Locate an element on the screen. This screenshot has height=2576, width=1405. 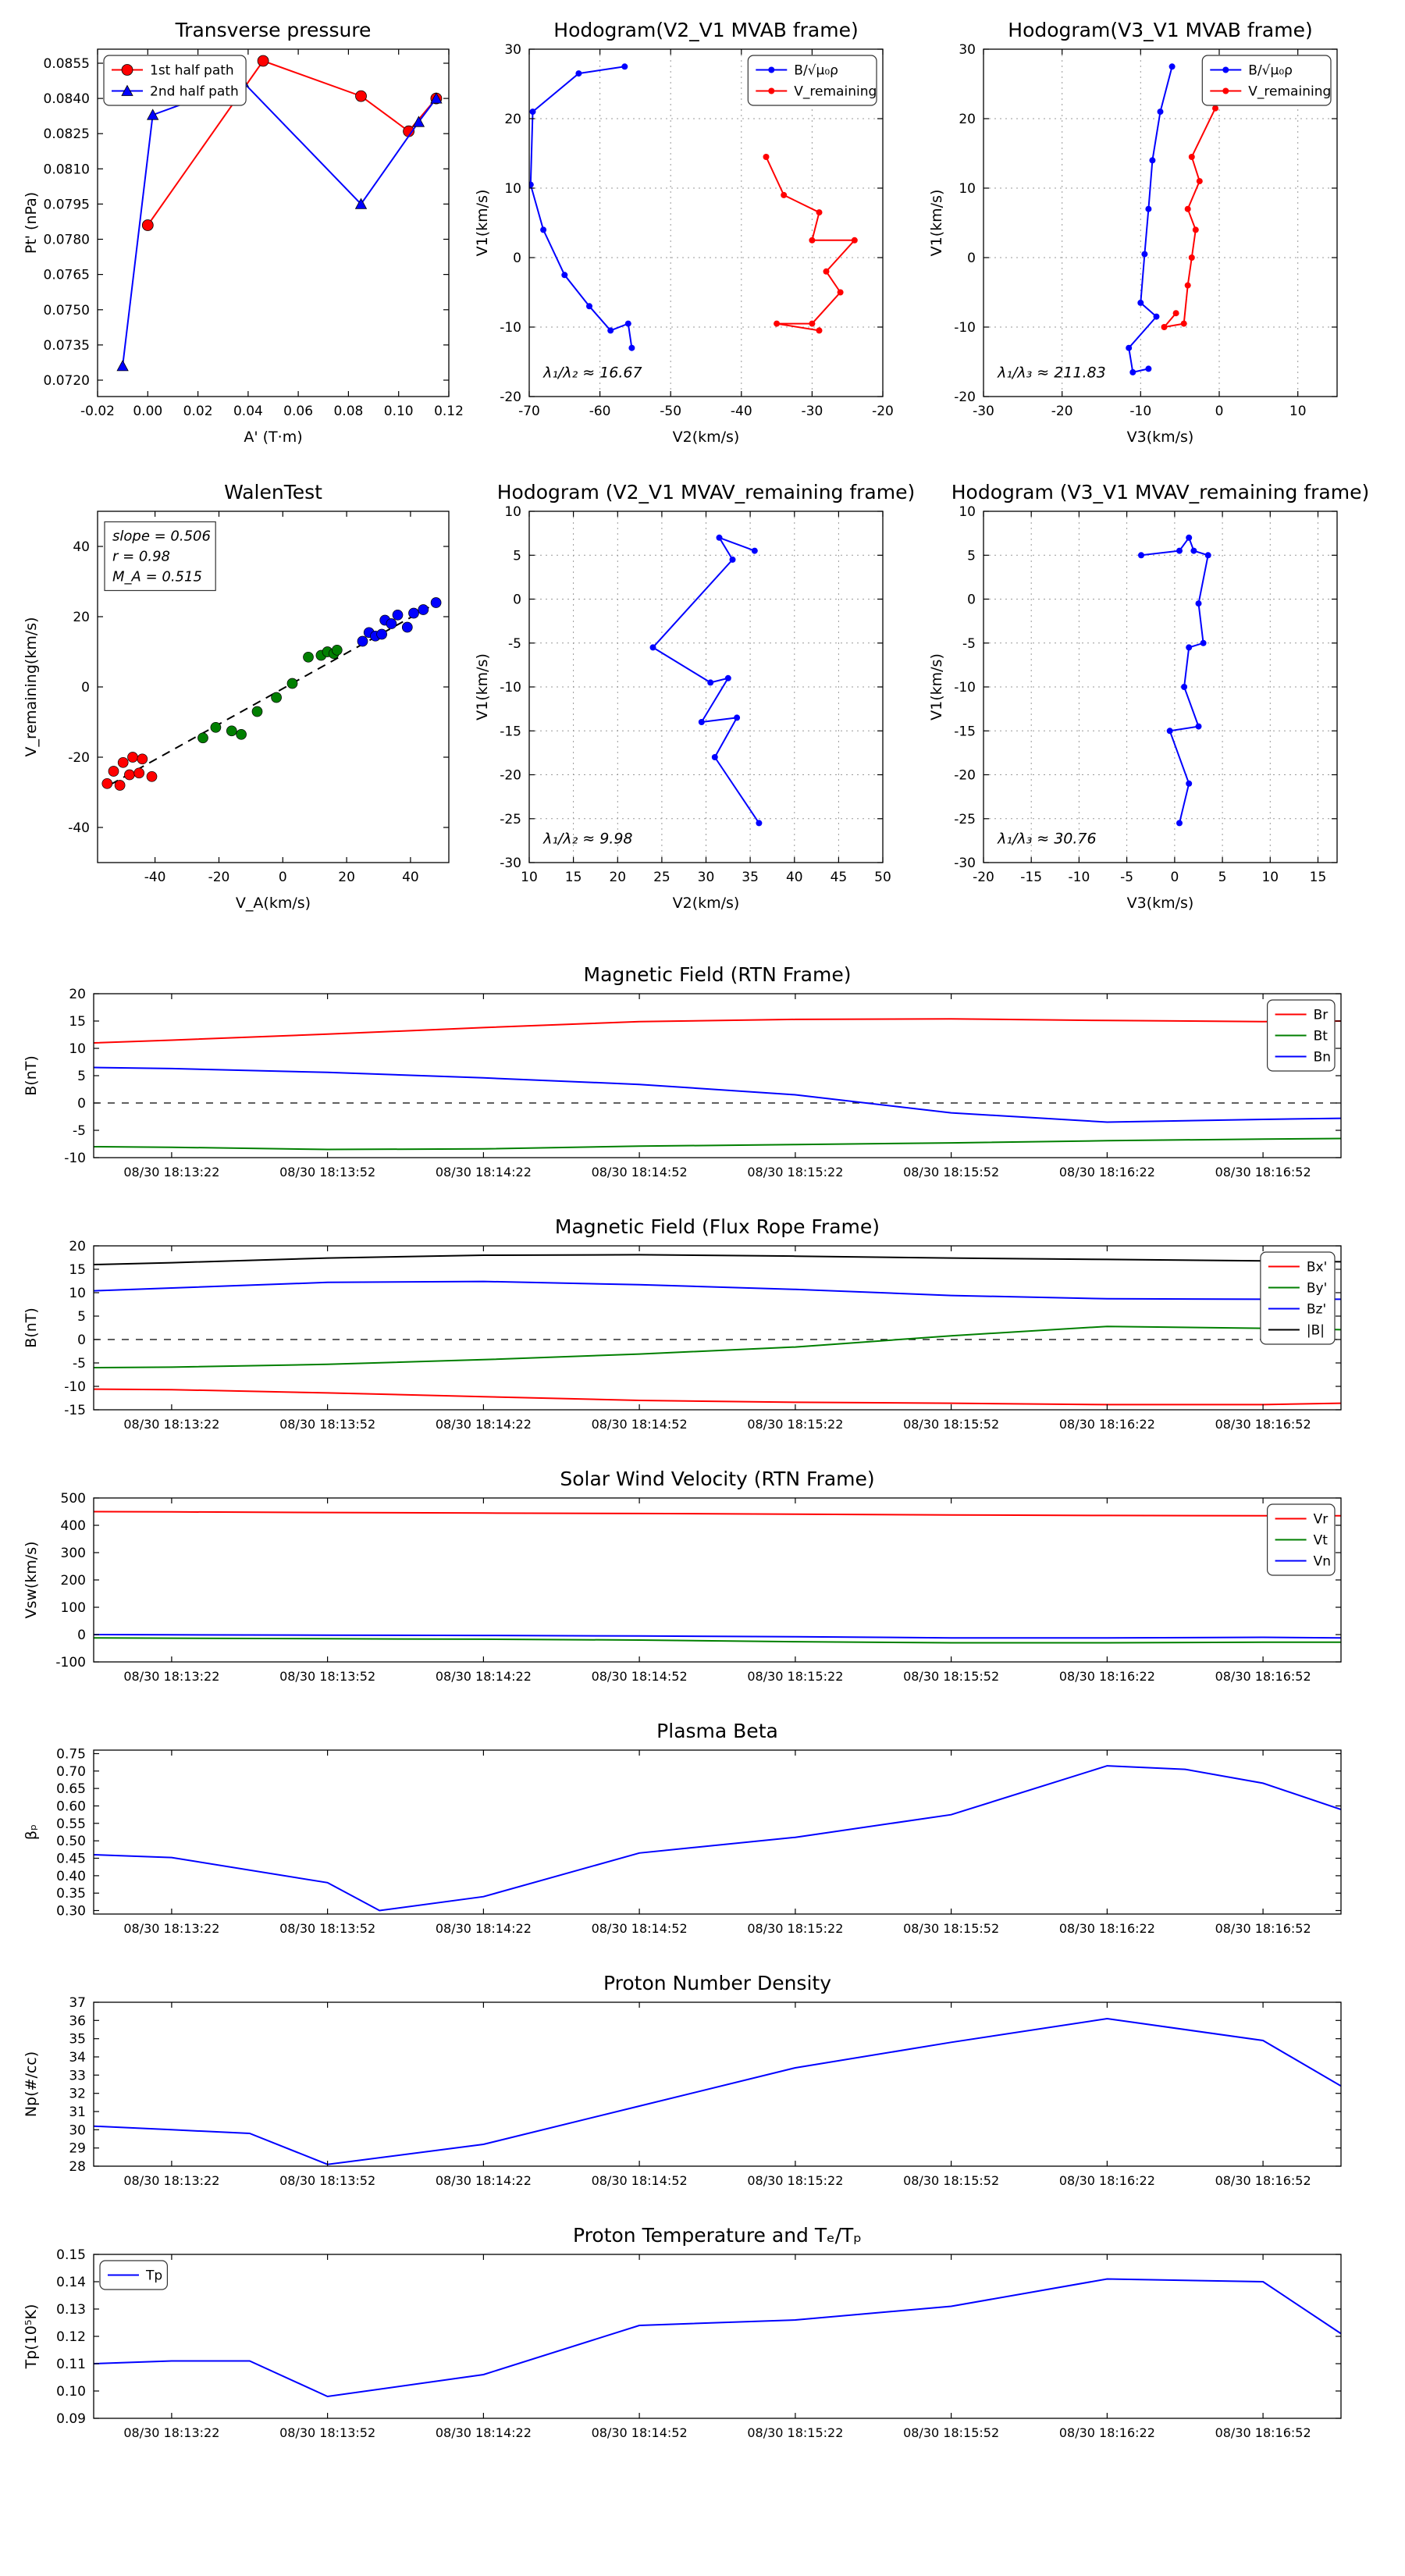
svg-text: 0.0750 is located at coordinates (67, 310).